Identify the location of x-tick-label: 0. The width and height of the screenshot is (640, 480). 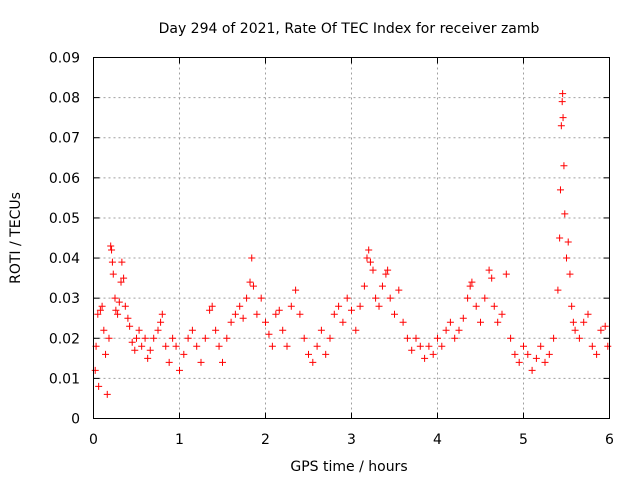
(93, 440).